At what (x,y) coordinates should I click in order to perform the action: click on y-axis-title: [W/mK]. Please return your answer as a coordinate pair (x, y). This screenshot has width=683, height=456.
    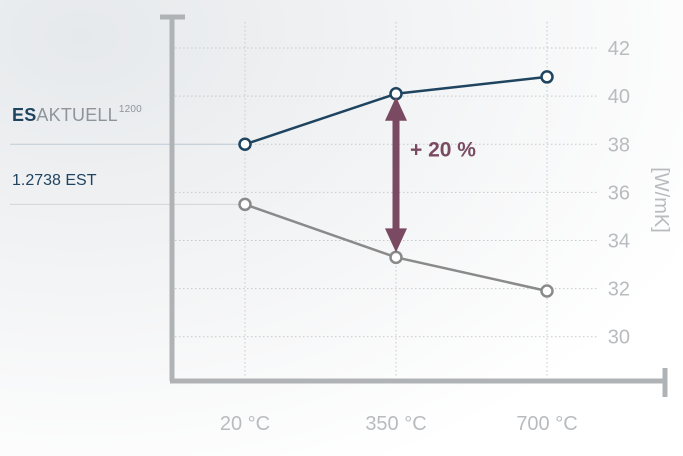
    Looking at the image, I should click on (661, 200).